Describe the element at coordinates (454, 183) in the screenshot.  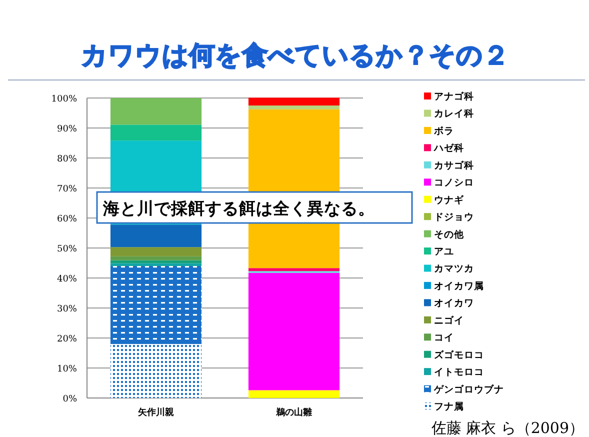
I see `legend-label: コノシロ` at that location.